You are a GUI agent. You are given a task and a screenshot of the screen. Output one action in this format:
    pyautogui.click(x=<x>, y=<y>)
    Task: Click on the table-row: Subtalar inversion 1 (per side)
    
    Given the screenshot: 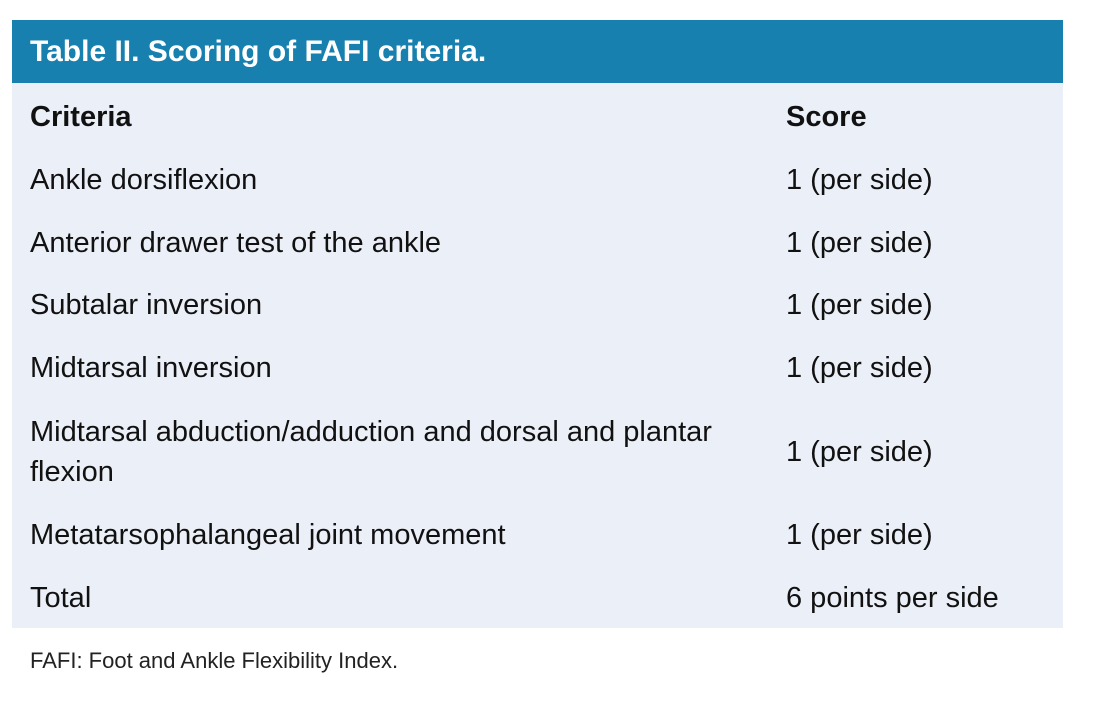 What is the action you would take?
    pyautogui.click(x=537, y=305)
    